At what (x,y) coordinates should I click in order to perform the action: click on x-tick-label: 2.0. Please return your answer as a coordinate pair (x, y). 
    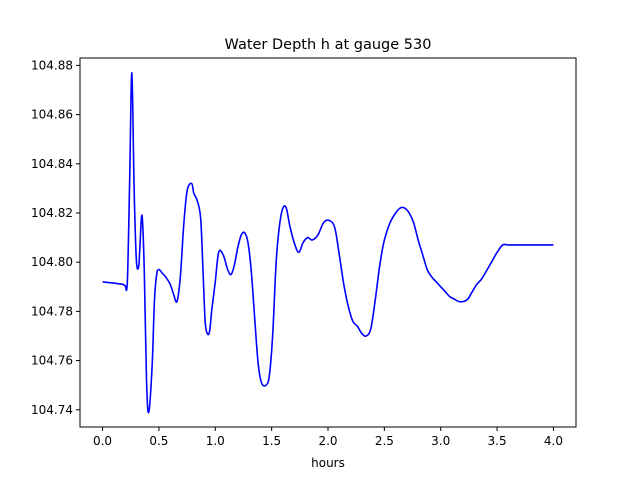
    Looking at the image, I should click on (327, 441).